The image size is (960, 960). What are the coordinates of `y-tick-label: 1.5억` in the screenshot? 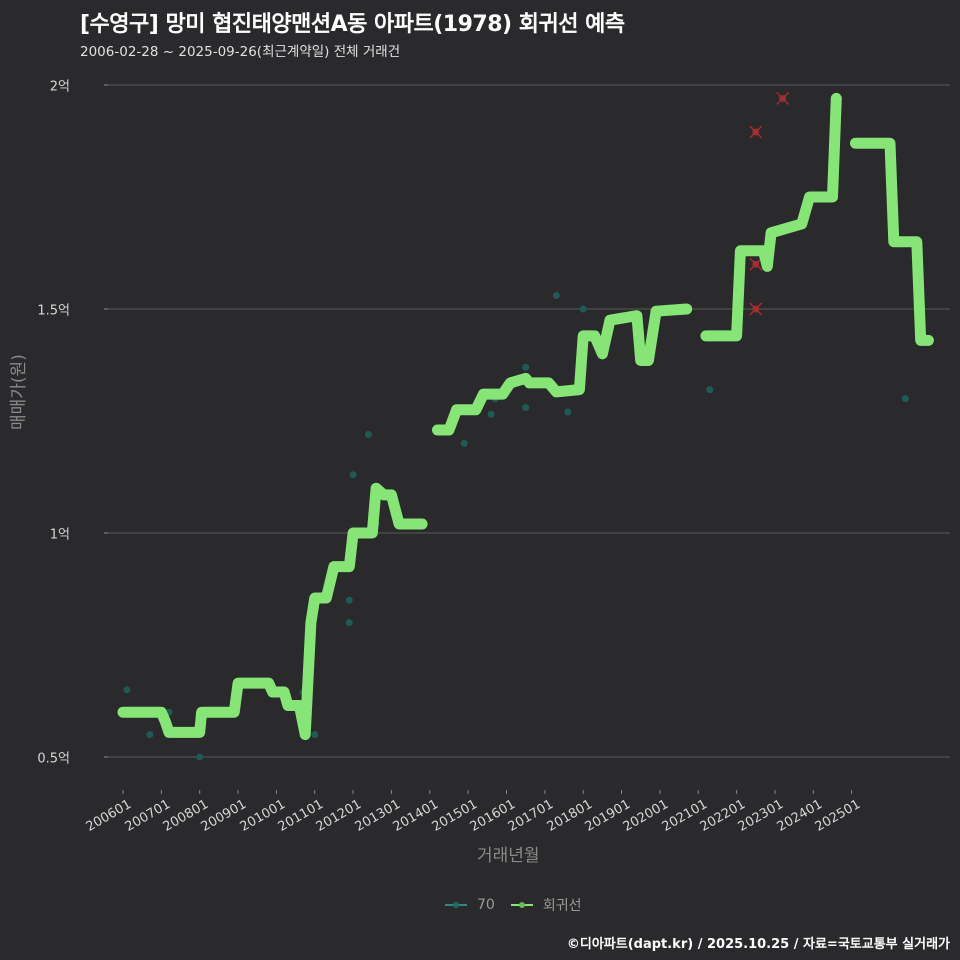 It's located at (53, 311).